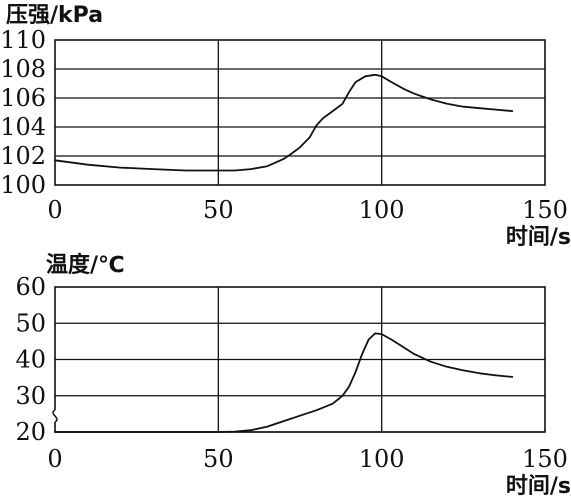  What do you see at coordinates (23, 156) in the screenshot?
I see `pressure-y-tick-label: 102` at bounding box center [23, 156].